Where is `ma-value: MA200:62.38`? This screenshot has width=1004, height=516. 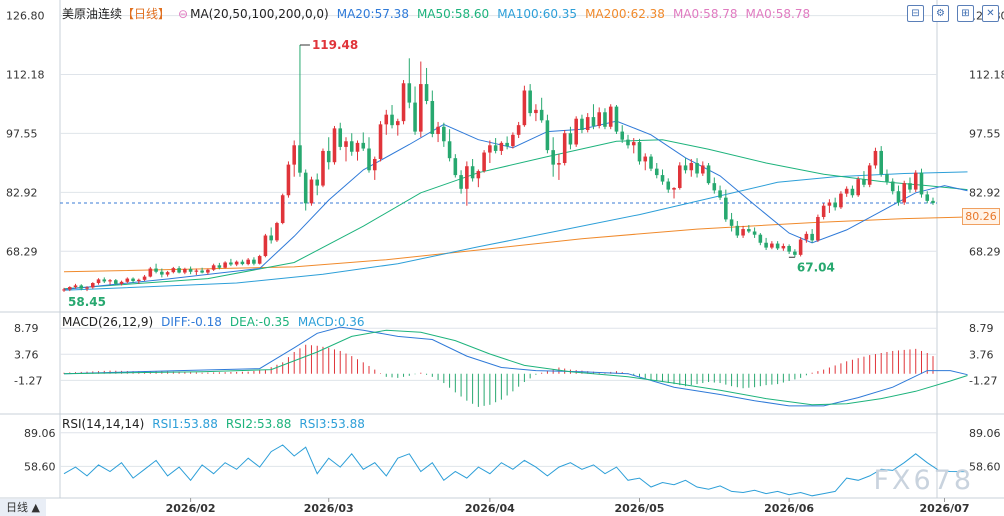 ma-value: MA200:62.38 is located at coordinates (625, 14).